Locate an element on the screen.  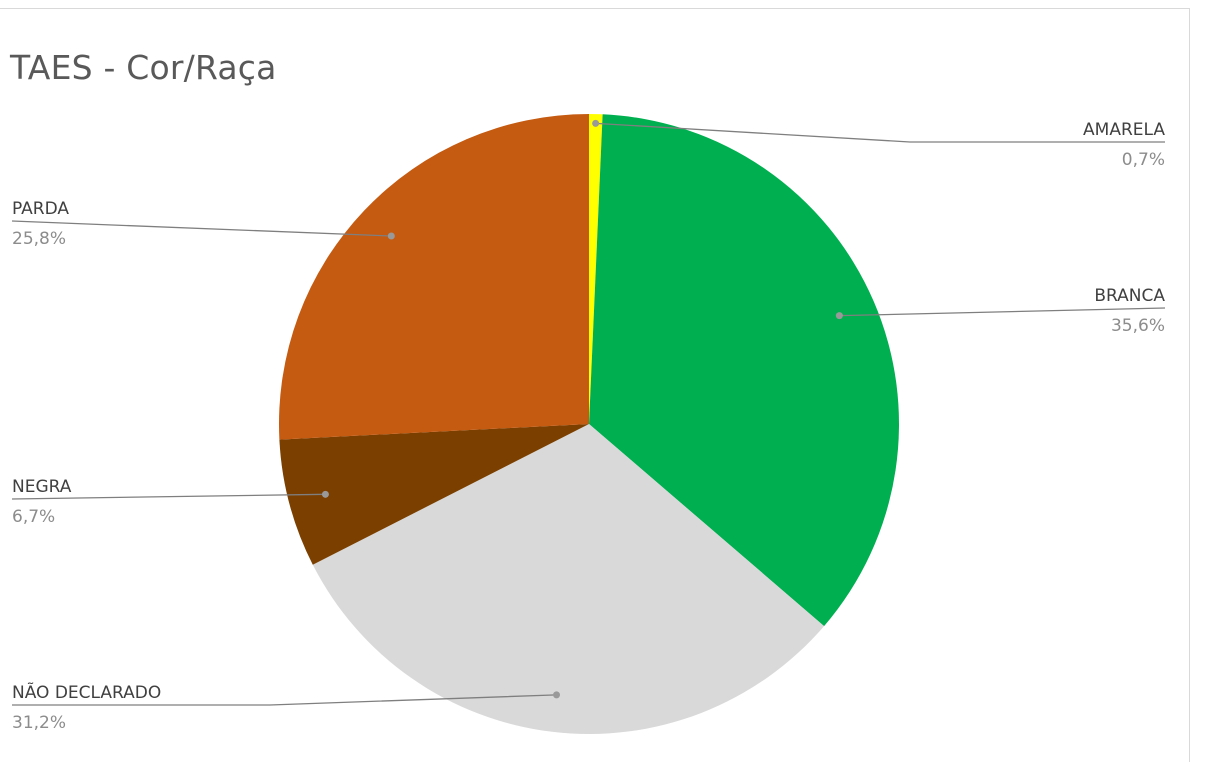
chart-title: TAES - Cor/Raça is located at coordinates (143, 67).